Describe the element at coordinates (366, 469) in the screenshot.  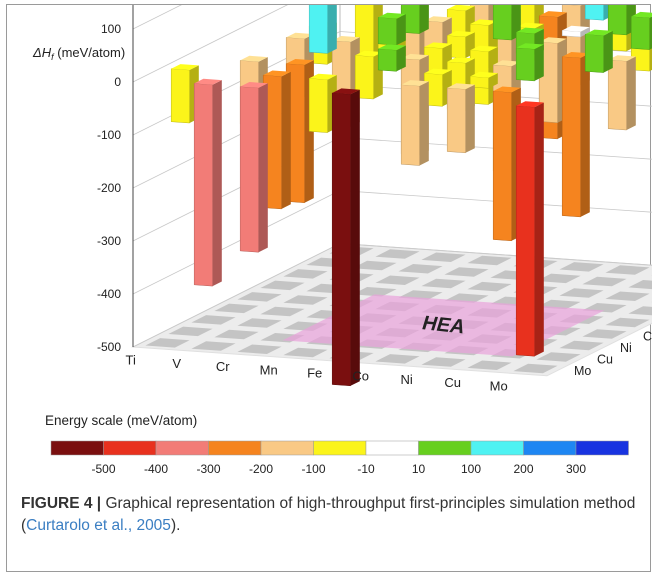
I see `colorbar-tick-label: -10` at that location.